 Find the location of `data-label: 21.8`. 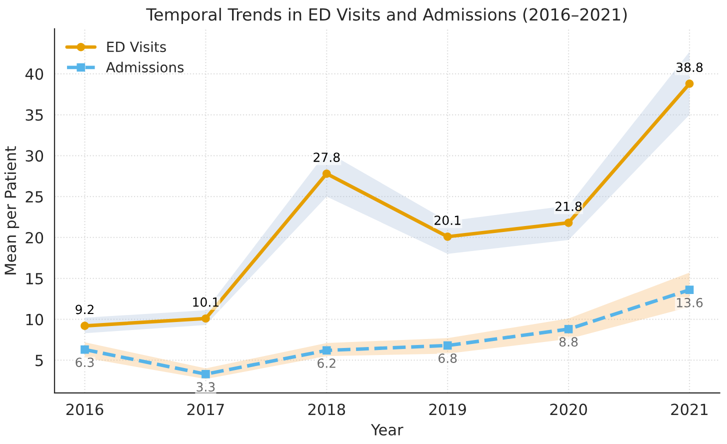

data-label: 21.8 is located at coordinates (569, 207).